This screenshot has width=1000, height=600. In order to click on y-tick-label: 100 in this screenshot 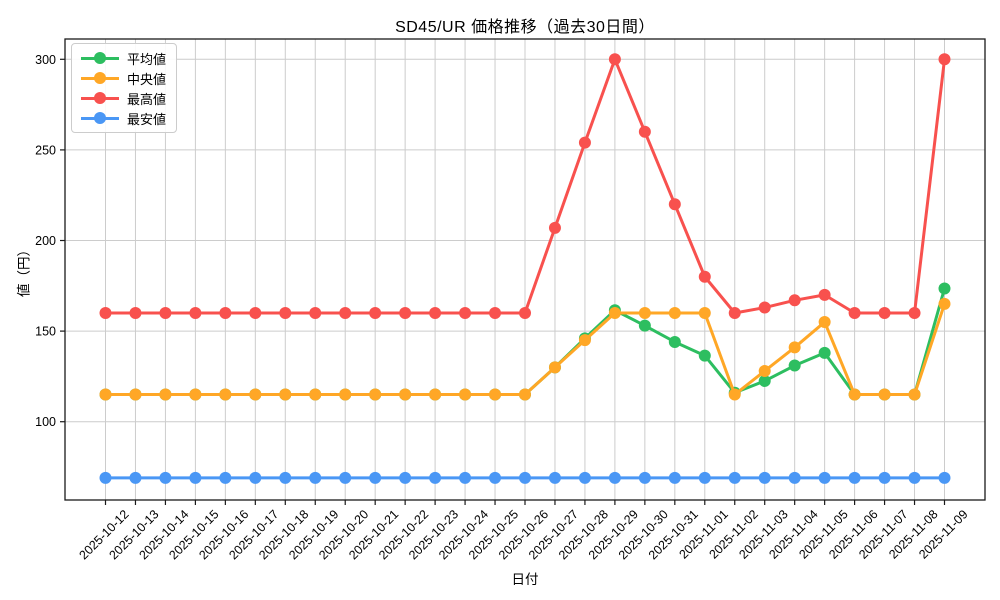, I will do `click(45, 422)`.